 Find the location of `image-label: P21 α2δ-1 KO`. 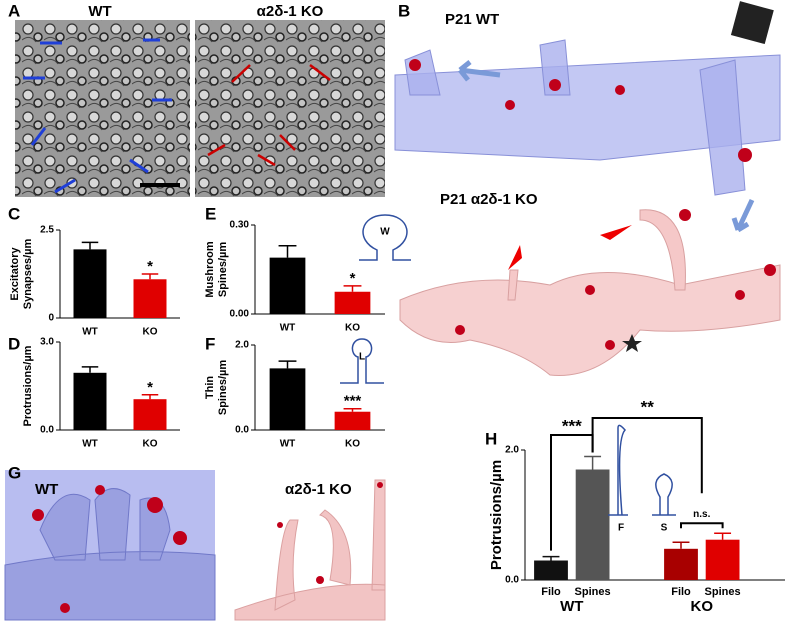

image-label: P21 α2δ-1 KO is located at coordinates (489, 199).